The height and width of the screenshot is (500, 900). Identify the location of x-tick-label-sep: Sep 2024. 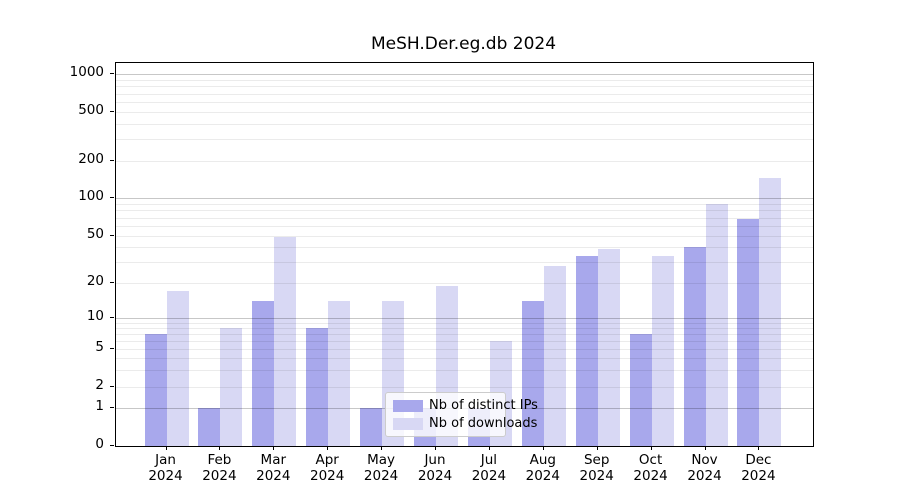
(596, 468).